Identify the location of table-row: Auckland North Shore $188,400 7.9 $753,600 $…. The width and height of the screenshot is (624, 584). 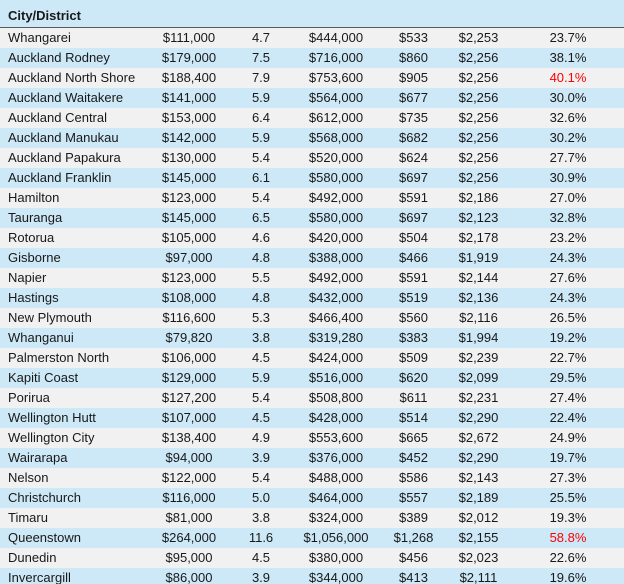
(312, 78).